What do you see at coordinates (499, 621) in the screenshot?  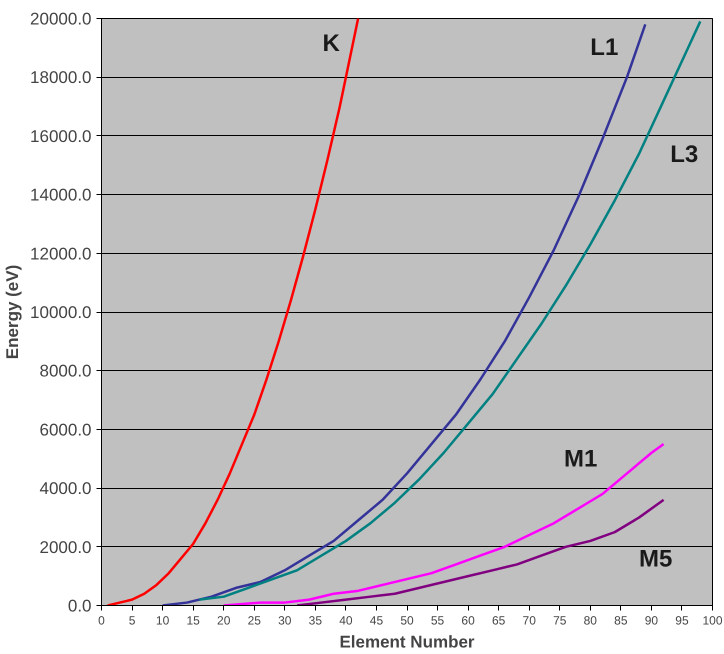 I see `x-tick-label: 65` at bounding box center [499, 621].